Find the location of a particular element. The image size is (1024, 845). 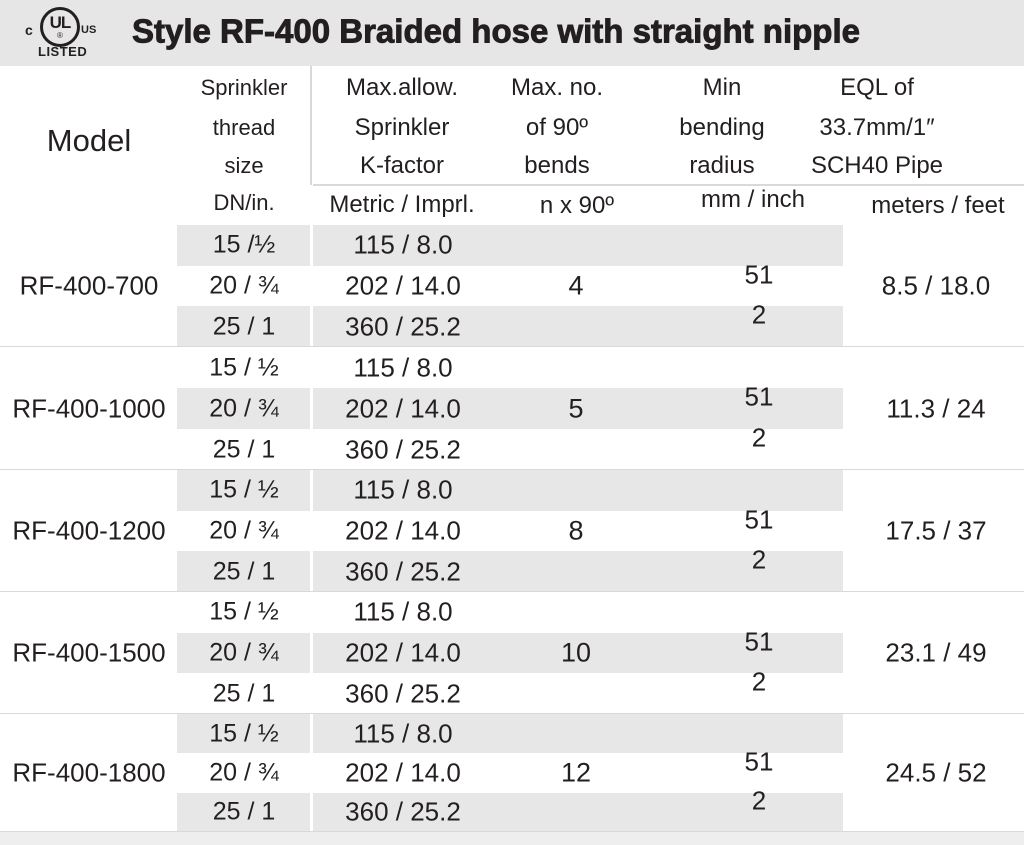

model-cell: RF-400-1800 is located at coordinates (89, 772).